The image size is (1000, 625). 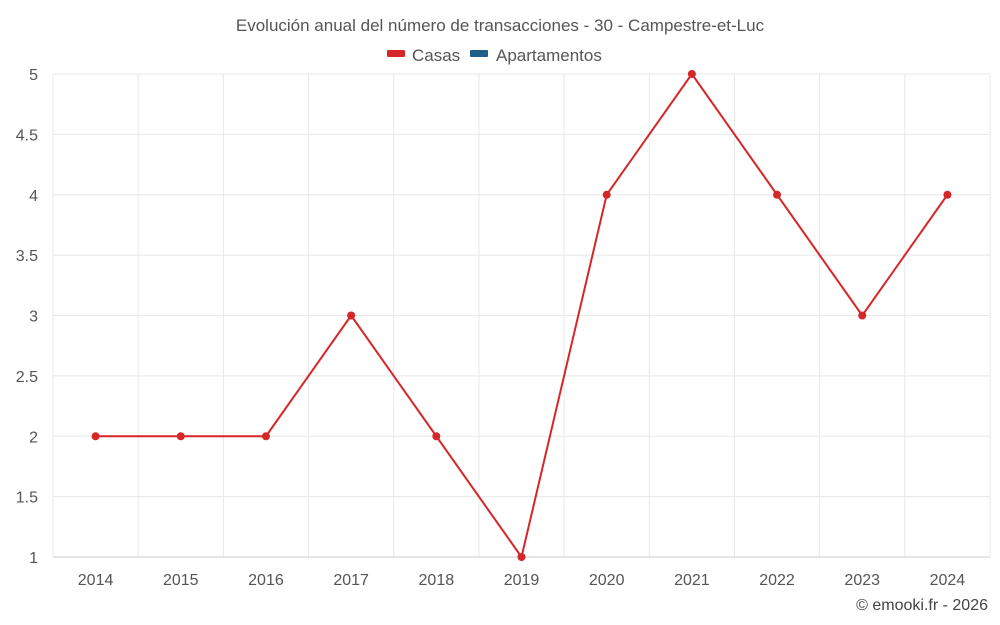 I want to click on x-tick-label: 2023, so click(x=862, y=580).